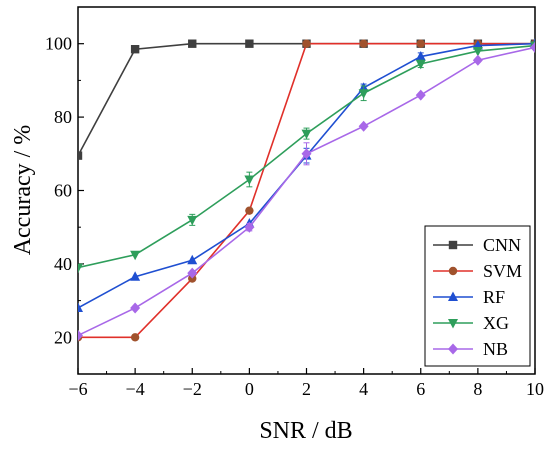 The height and width of the screenshot is (449, 550). I want to click on y-tick-label: 20, so click(63, 337).